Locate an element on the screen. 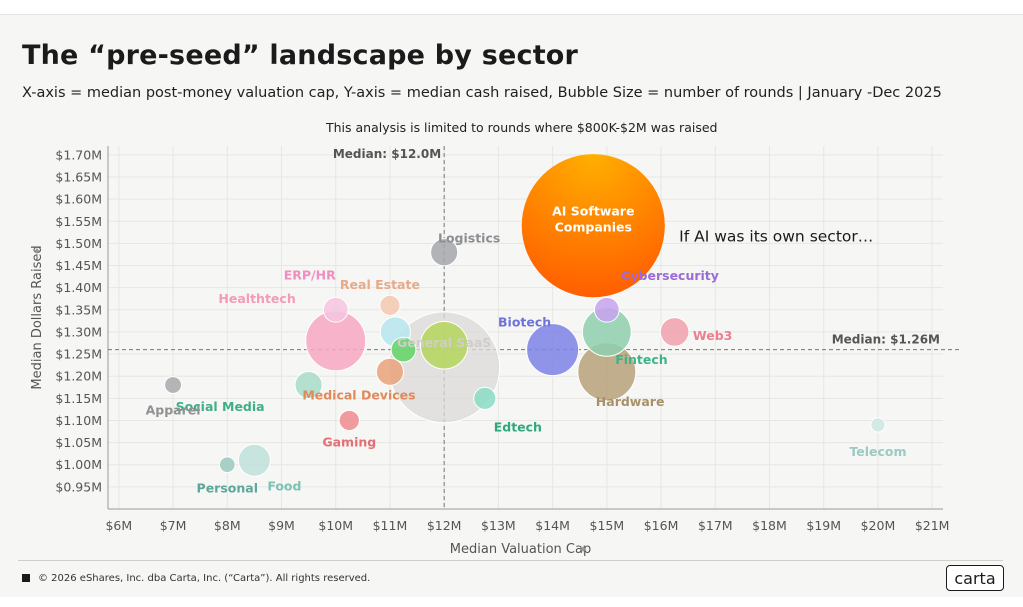 The height and width of the screenshot is (607, 1023). page-title: The “pre-seed” landscape by sector is located at coordinates (300, 55).